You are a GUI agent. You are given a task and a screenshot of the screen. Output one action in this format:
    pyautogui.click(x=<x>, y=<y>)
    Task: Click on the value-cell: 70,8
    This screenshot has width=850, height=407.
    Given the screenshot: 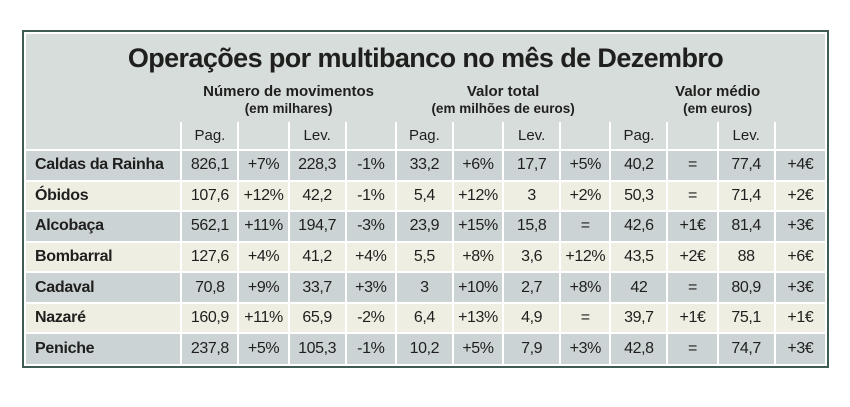 What is the action you would take?
    pyautogui.click(x=209, y=287)
    